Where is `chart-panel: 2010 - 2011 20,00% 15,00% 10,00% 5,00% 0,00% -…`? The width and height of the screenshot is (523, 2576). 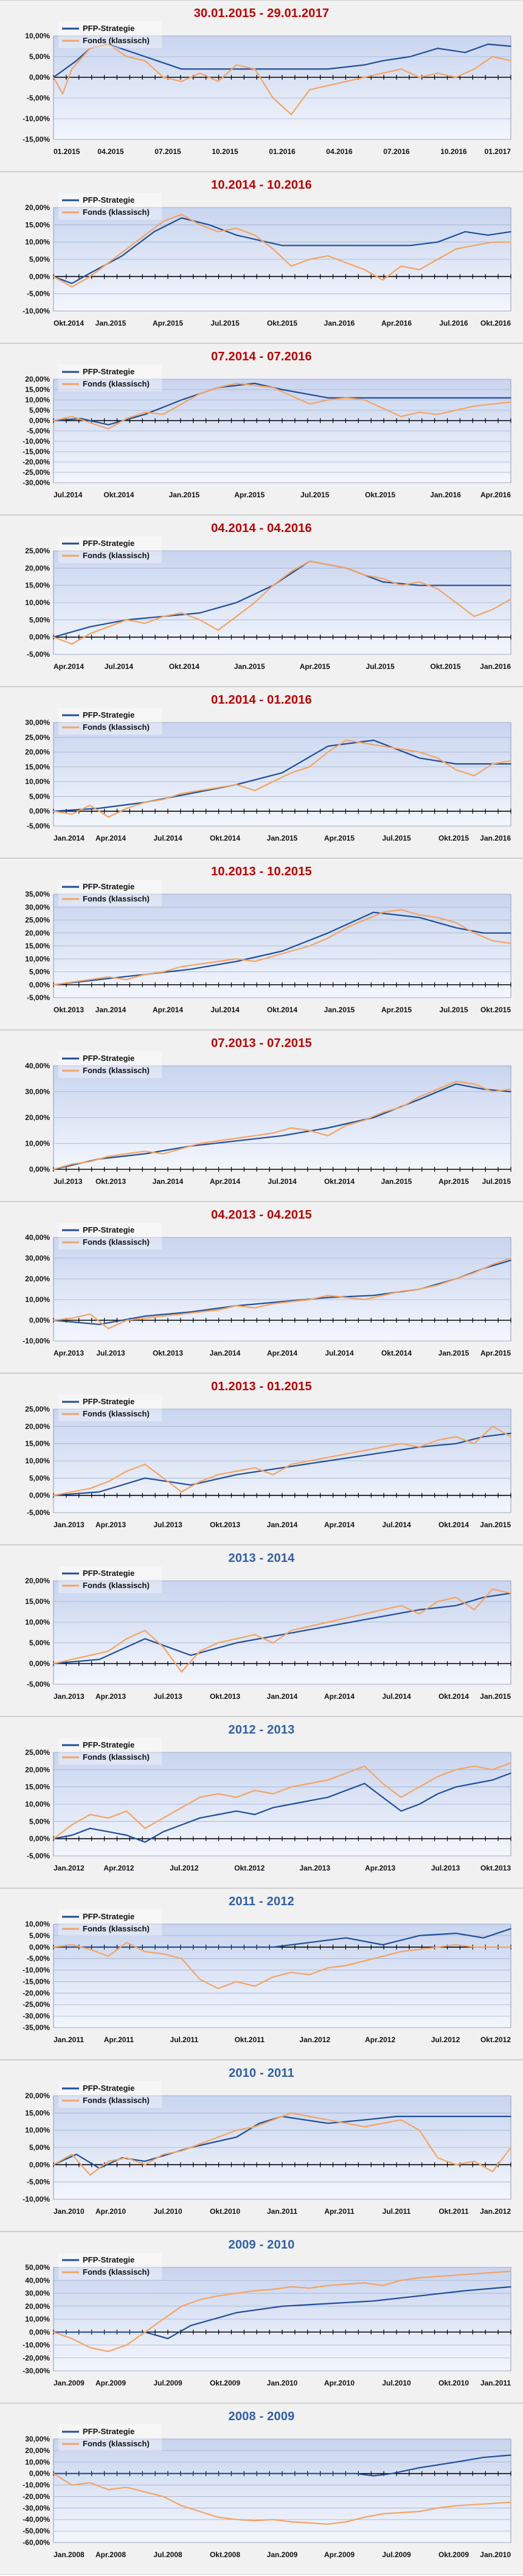
chart-panel: 2010 - 2011 20,00% 15,00% 10,00% 5,00% 0,00% -… is located at coordinates (261, 2145).